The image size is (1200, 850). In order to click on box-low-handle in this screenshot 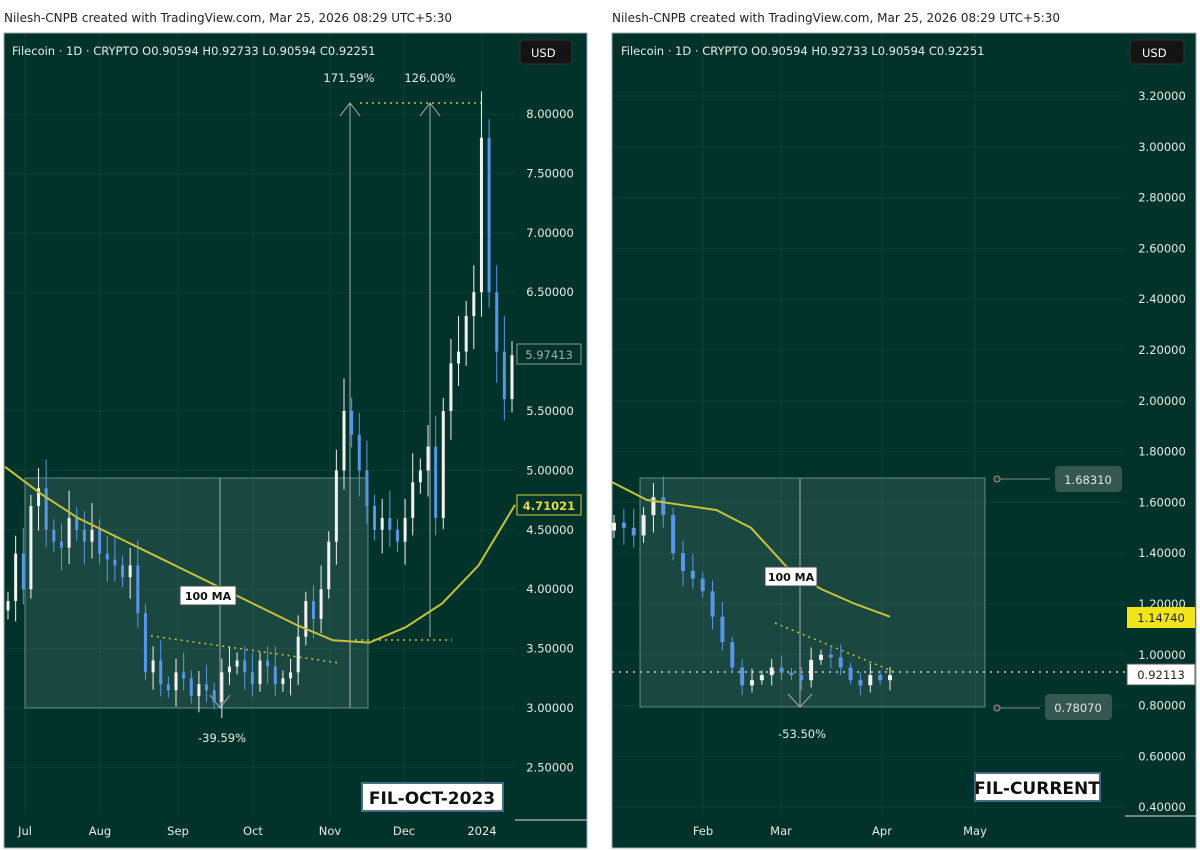, I will do `click(997, 708)`.